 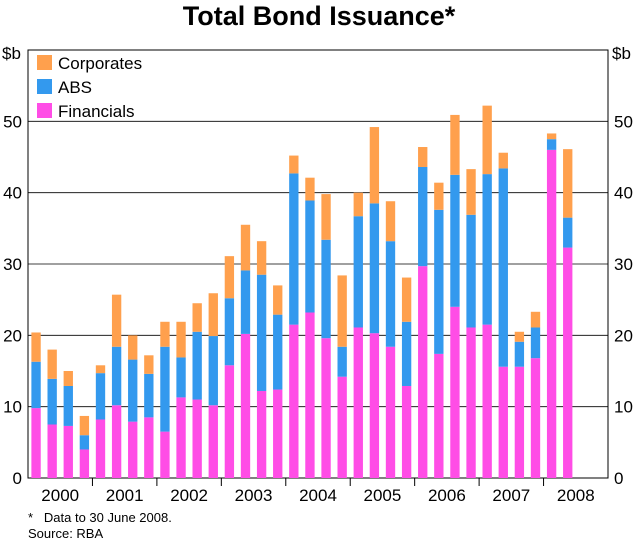 I want to click on x-tick-2002: 2002, so click(x=189, y=495).